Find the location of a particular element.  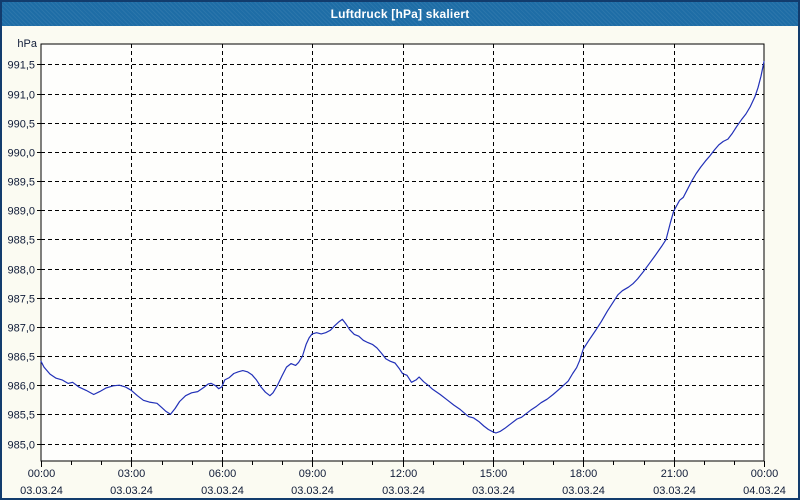

y-tick-label: 988,5 is located at coordinates (21, 241).